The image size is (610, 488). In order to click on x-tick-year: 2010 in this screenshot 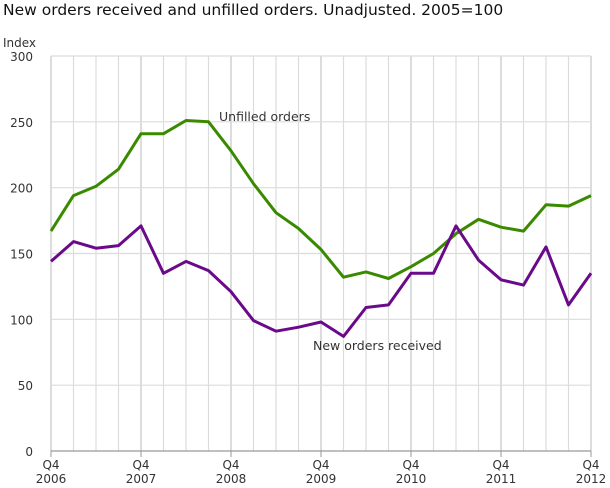, I will do `click(411, 479)`.